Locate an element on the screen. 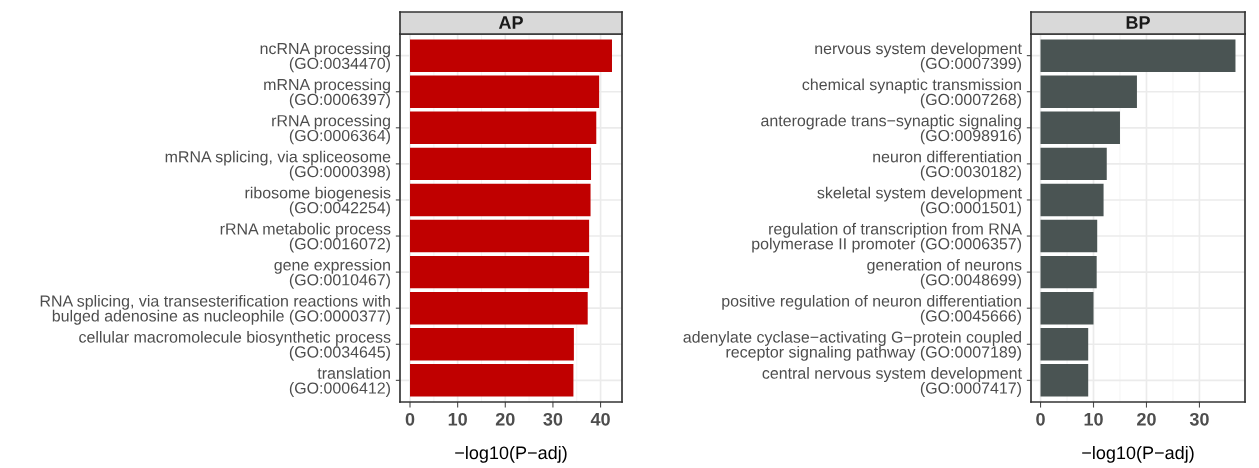 This screenshot has height=468, width=1259. y-tick-label: RNA splicing, via transesterification reactions with bulged adenosine as nucleophile (GO:0000377) is located at coordinates (215, 309).